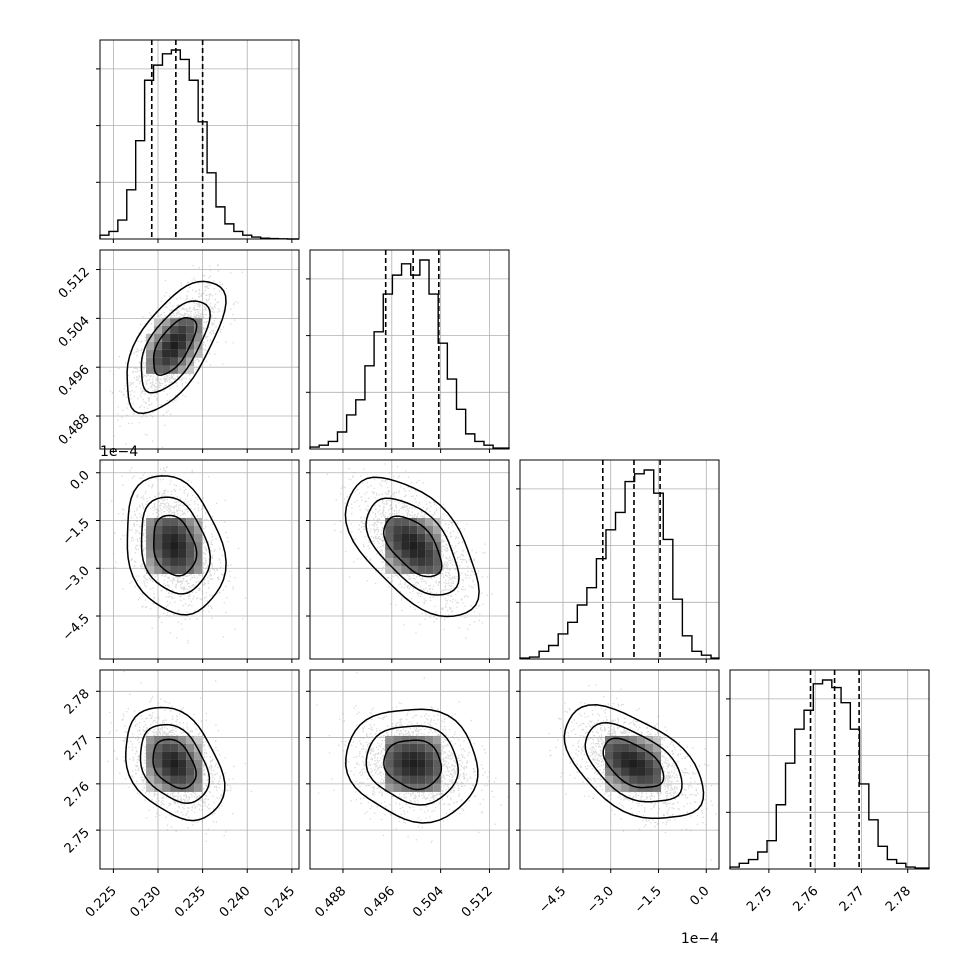 The width and height of the screenshot is (970, 970). What do you see at coordinates (74, 380) in the screenshot?
I see `y-tick-label: 0.496` at bounding box center [74, 380].